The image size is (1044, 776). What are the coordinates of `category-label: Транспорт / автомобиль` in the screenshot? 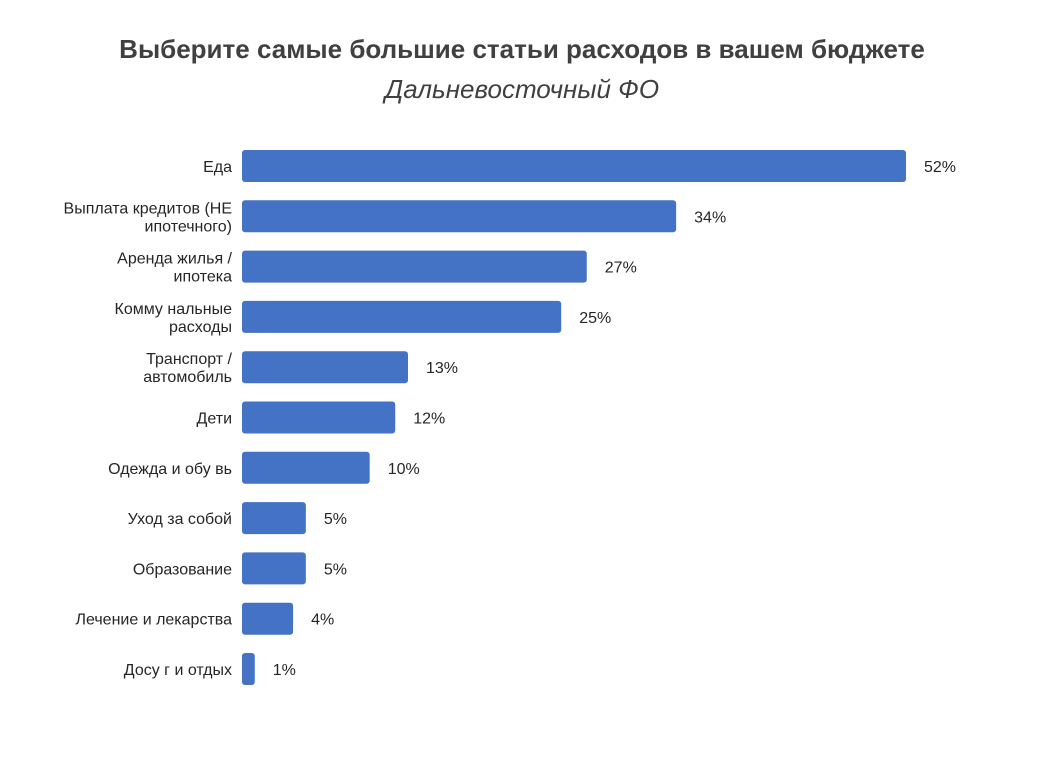 It's located at (187, 368).